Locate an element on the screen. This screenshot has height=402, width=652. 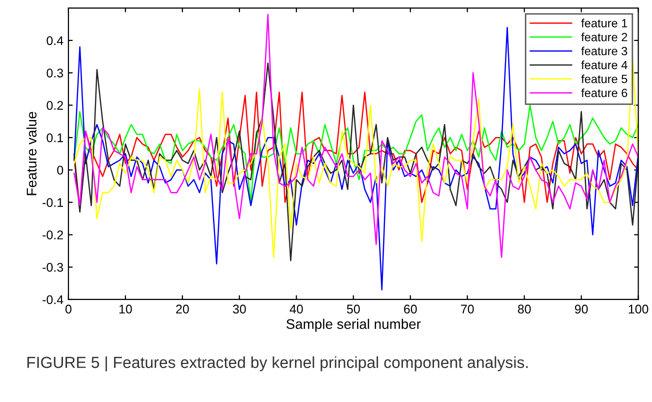
legend-label: feature 2 is located at coordinates (604, 37).